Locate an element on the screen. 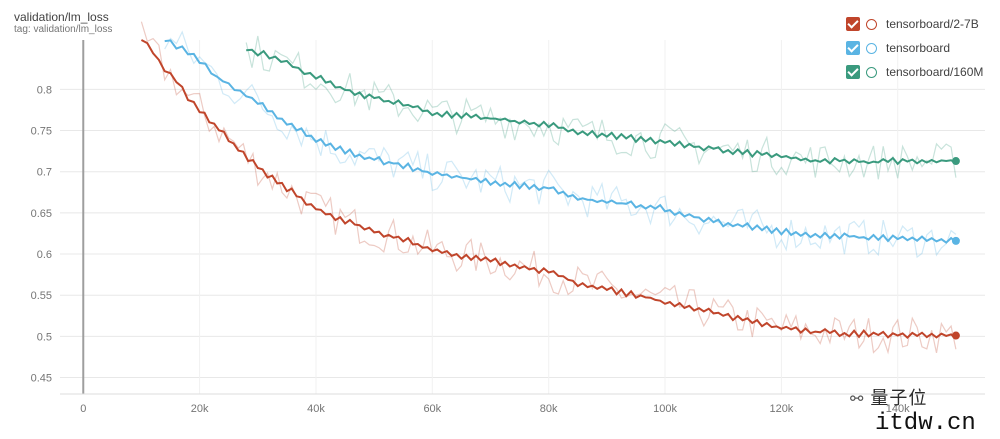 Image resolution: width=1000 pixels, height=439 pixels. x-tick-label: 0 is located at coordinates (83, 409).